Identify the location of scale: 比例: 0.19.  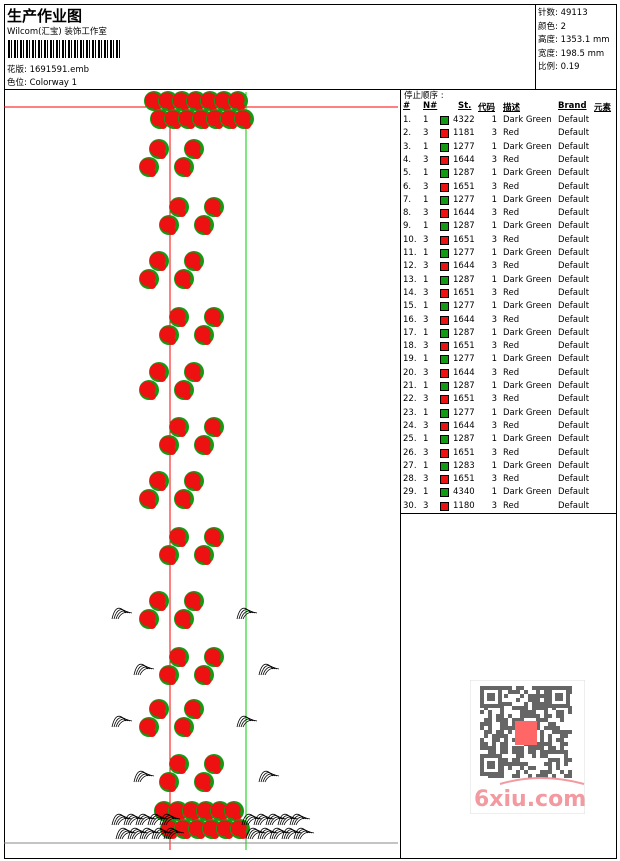
(578, 66).